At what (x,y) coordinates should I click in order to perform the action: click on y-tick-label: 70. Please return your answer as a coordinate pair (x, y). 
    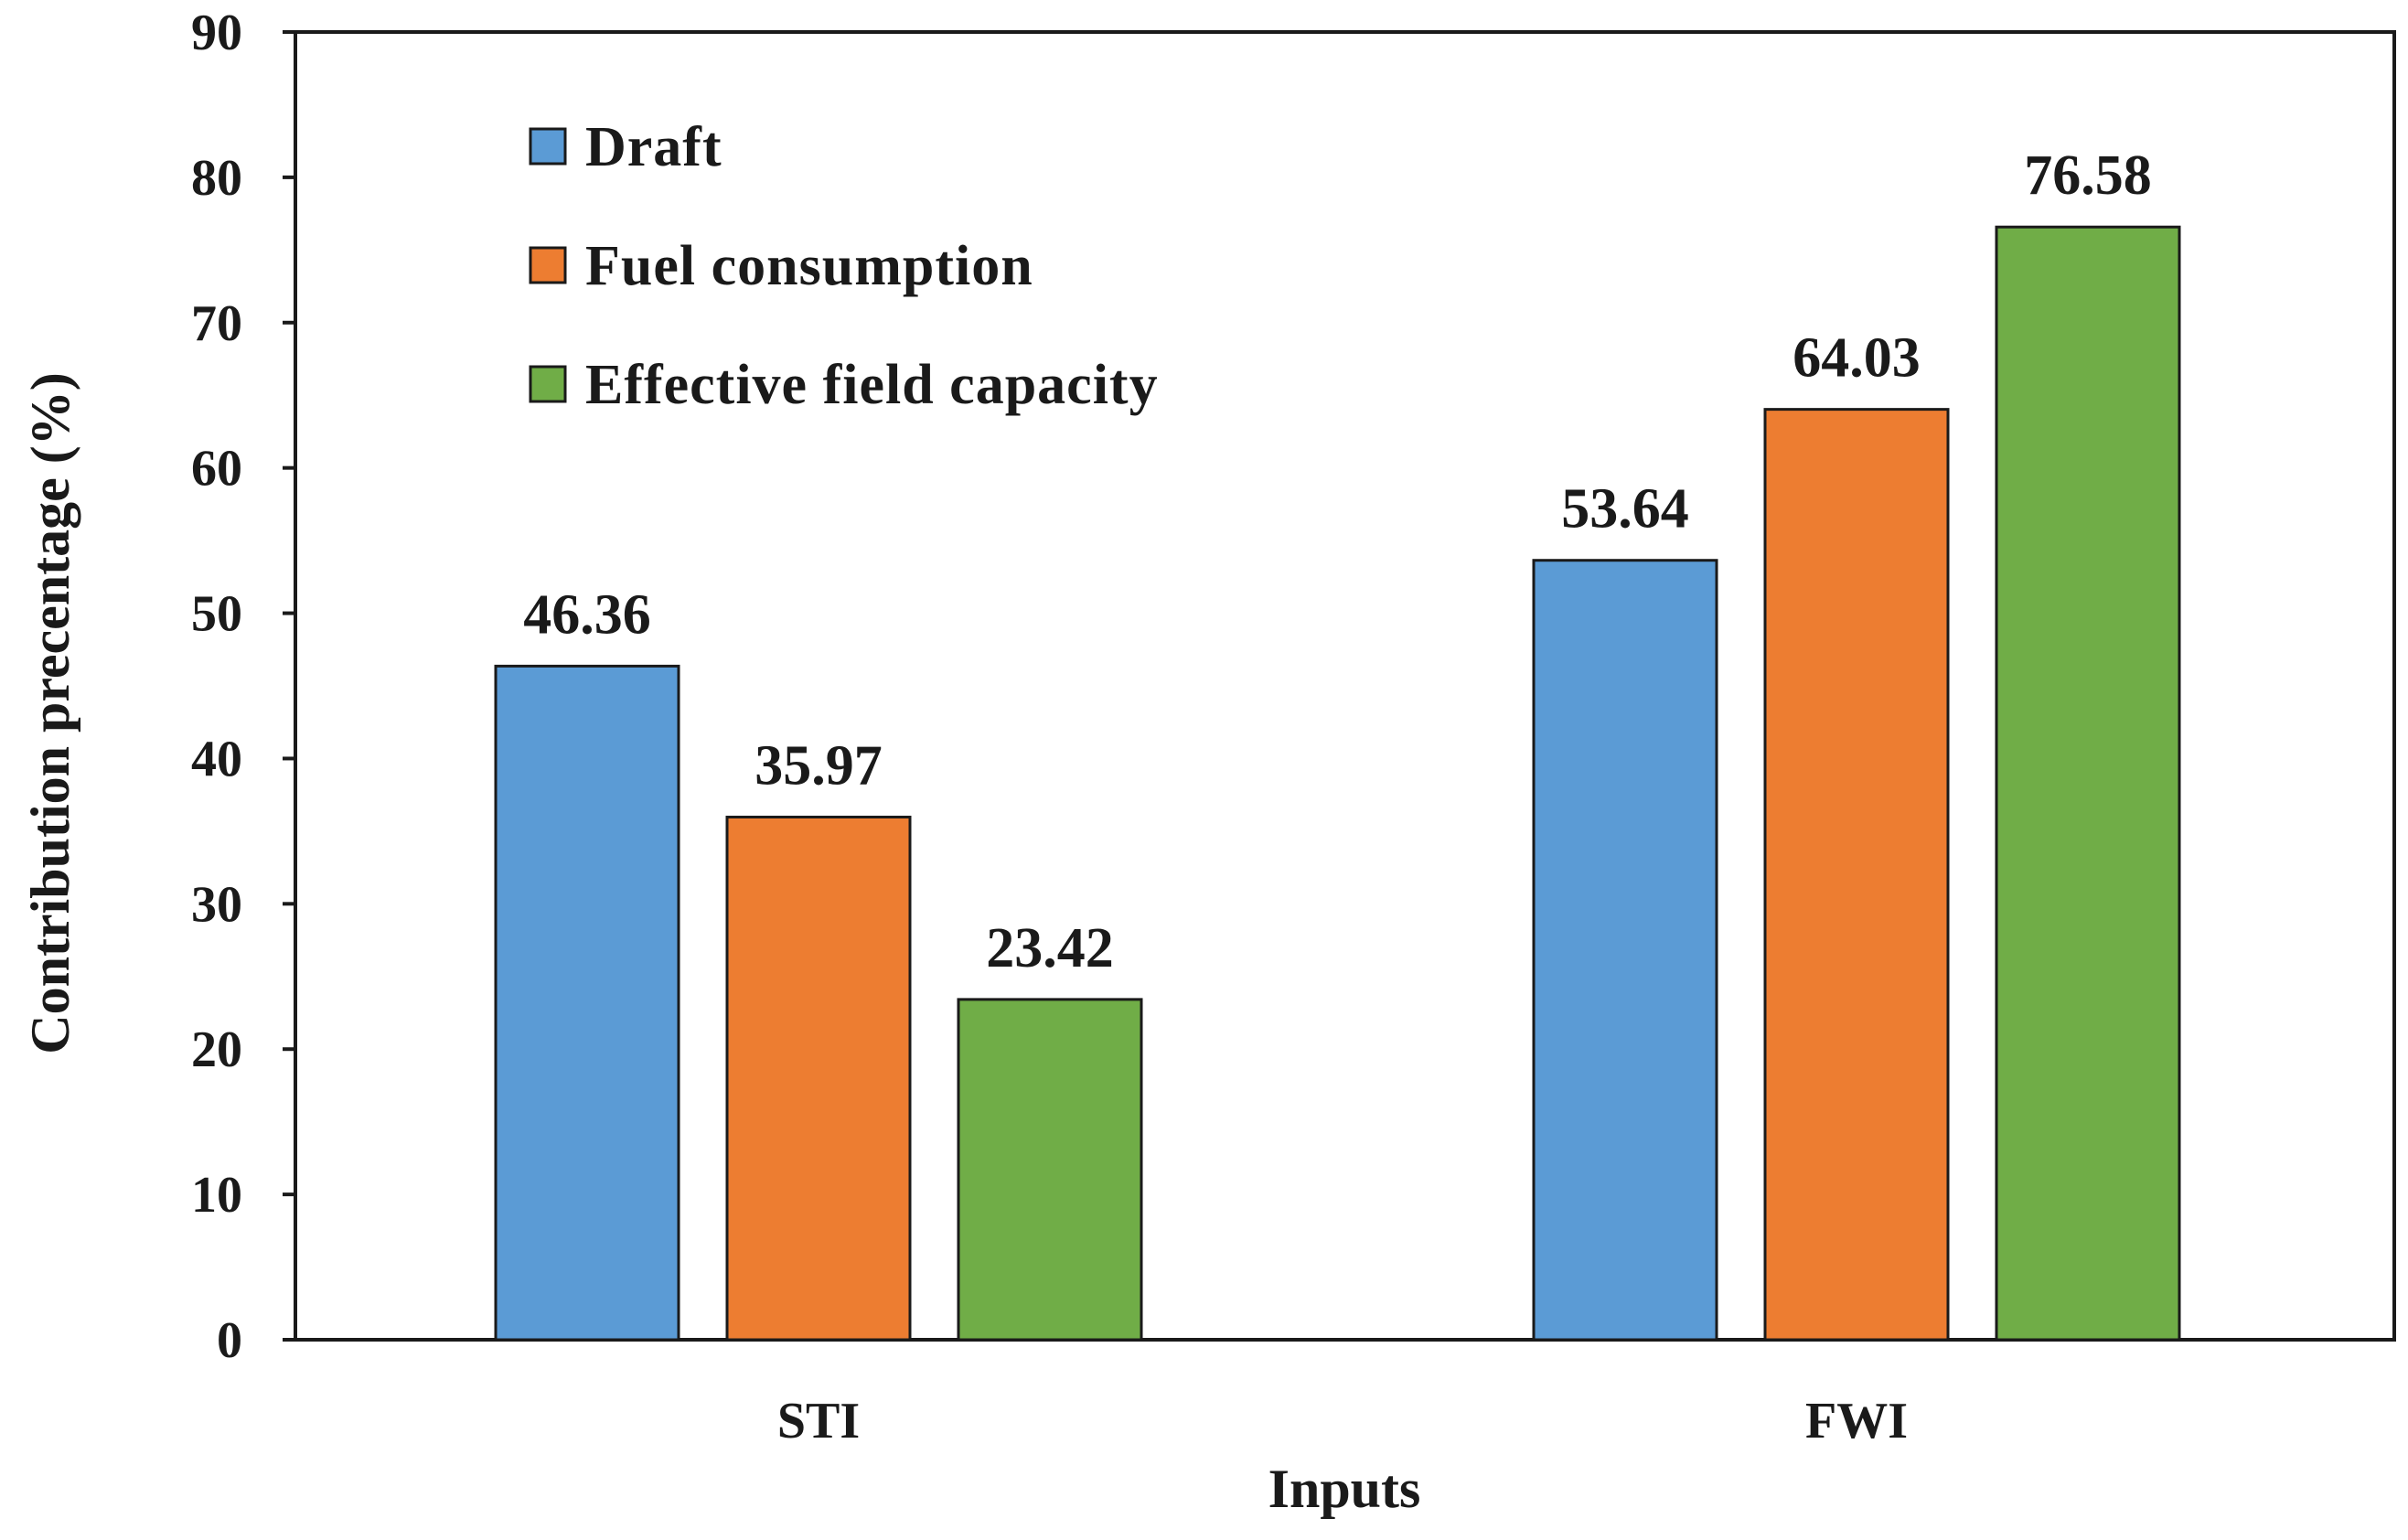
    Looking at the image, I should click on (216, 324).